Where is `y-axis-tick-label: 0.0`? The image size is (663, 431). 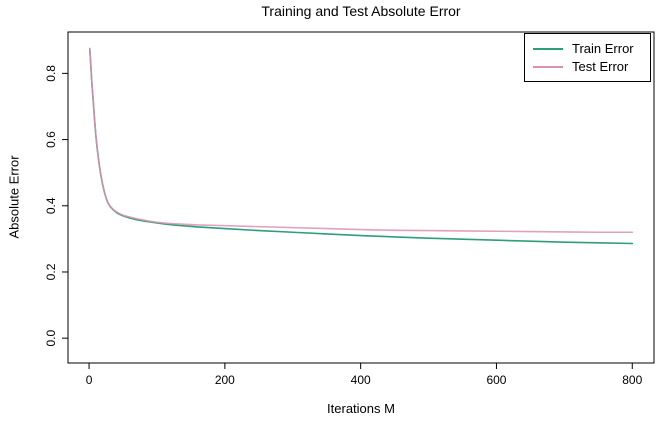 y-axis-tick-label: 0.0 is located at coordinates (51, 338).